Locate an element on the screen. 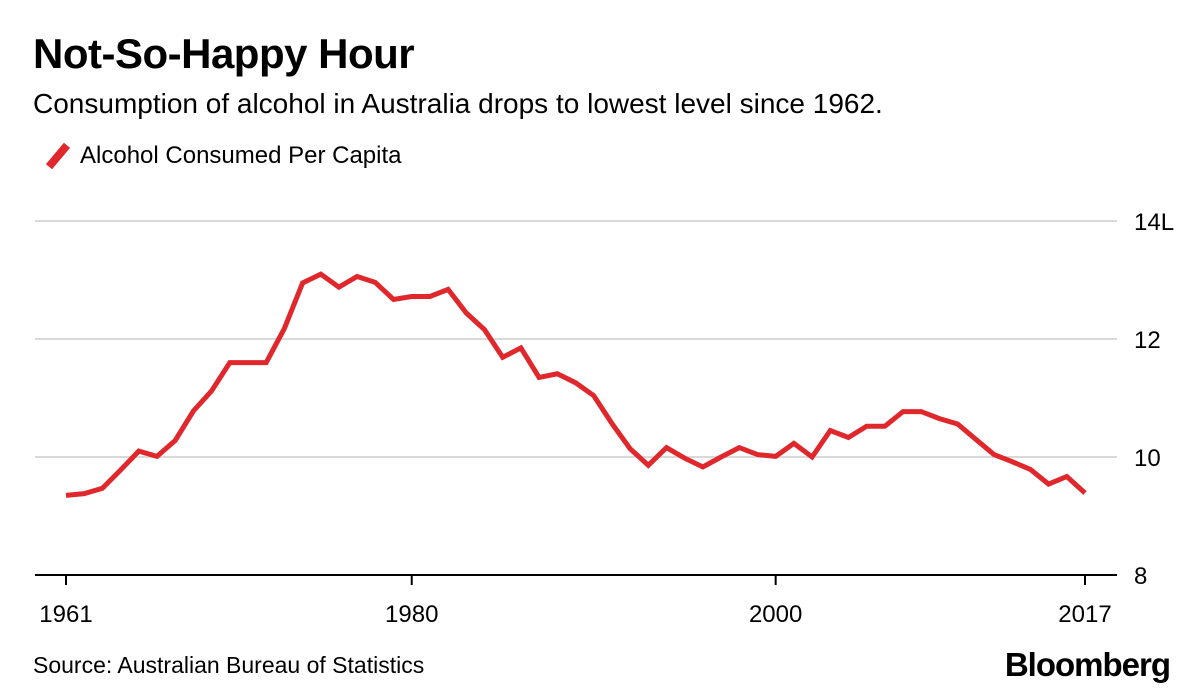  legend-label: Alcohol Consumed Per Capita is located at coordinates (241, 155).